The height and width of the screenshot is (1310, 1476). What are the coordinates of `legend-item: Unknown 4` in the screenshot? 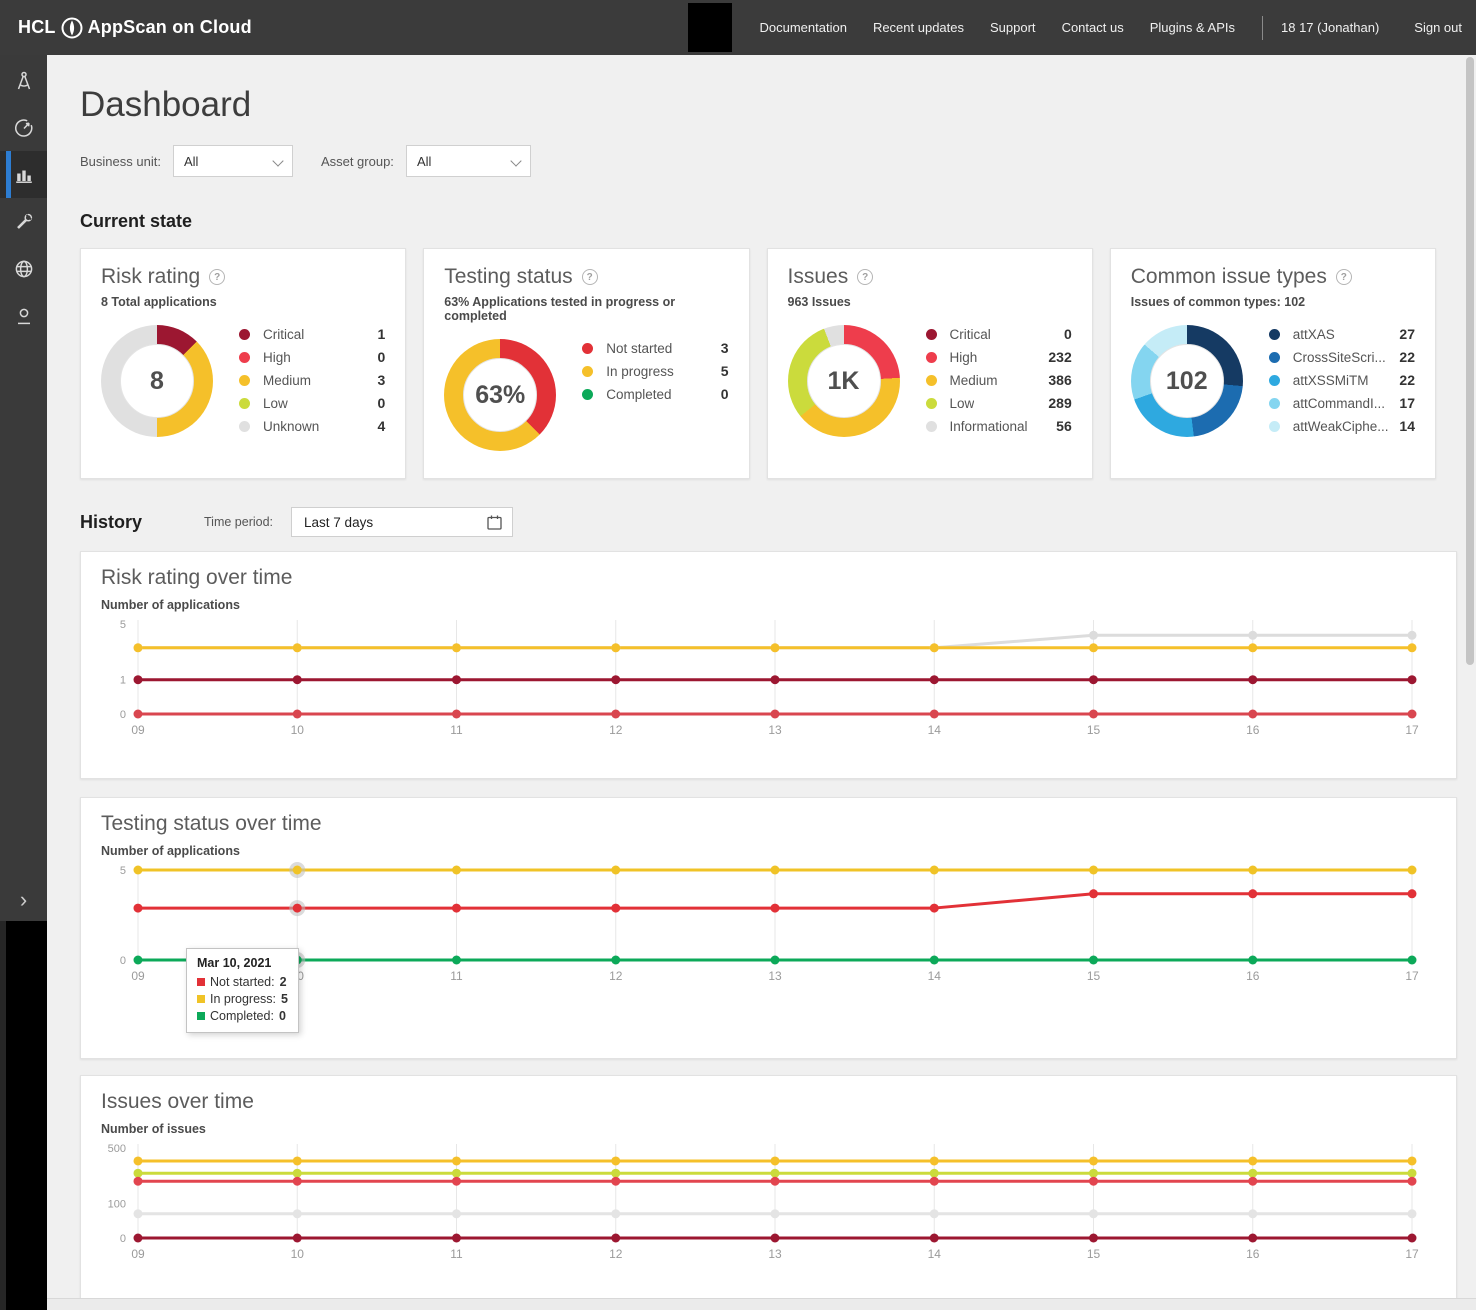 It's located at (312, 426).